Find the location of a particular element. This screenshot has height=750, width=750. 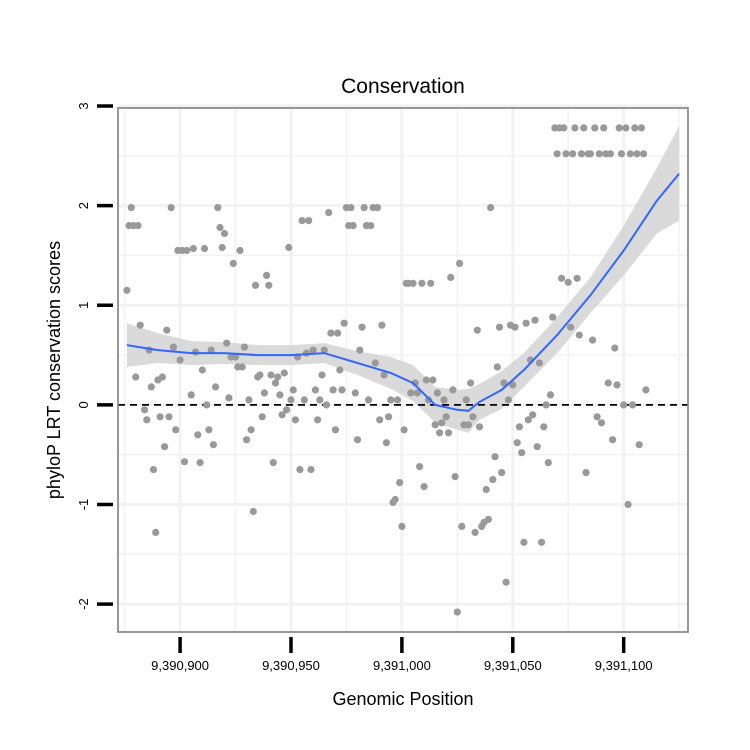

y-tick-label: -1 is located at coordinates (83, 505).